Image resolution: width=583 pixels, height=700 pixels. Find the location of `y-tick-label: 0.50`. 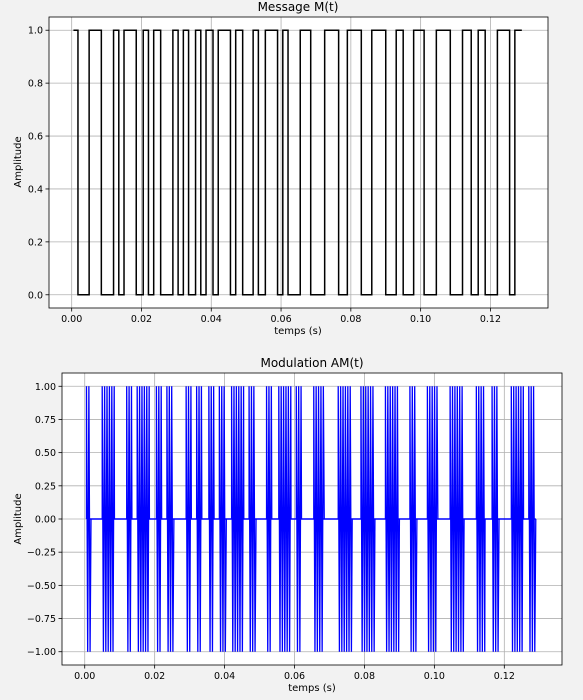

y-tick-label: 0.50 is located at coordinates (45, 453).